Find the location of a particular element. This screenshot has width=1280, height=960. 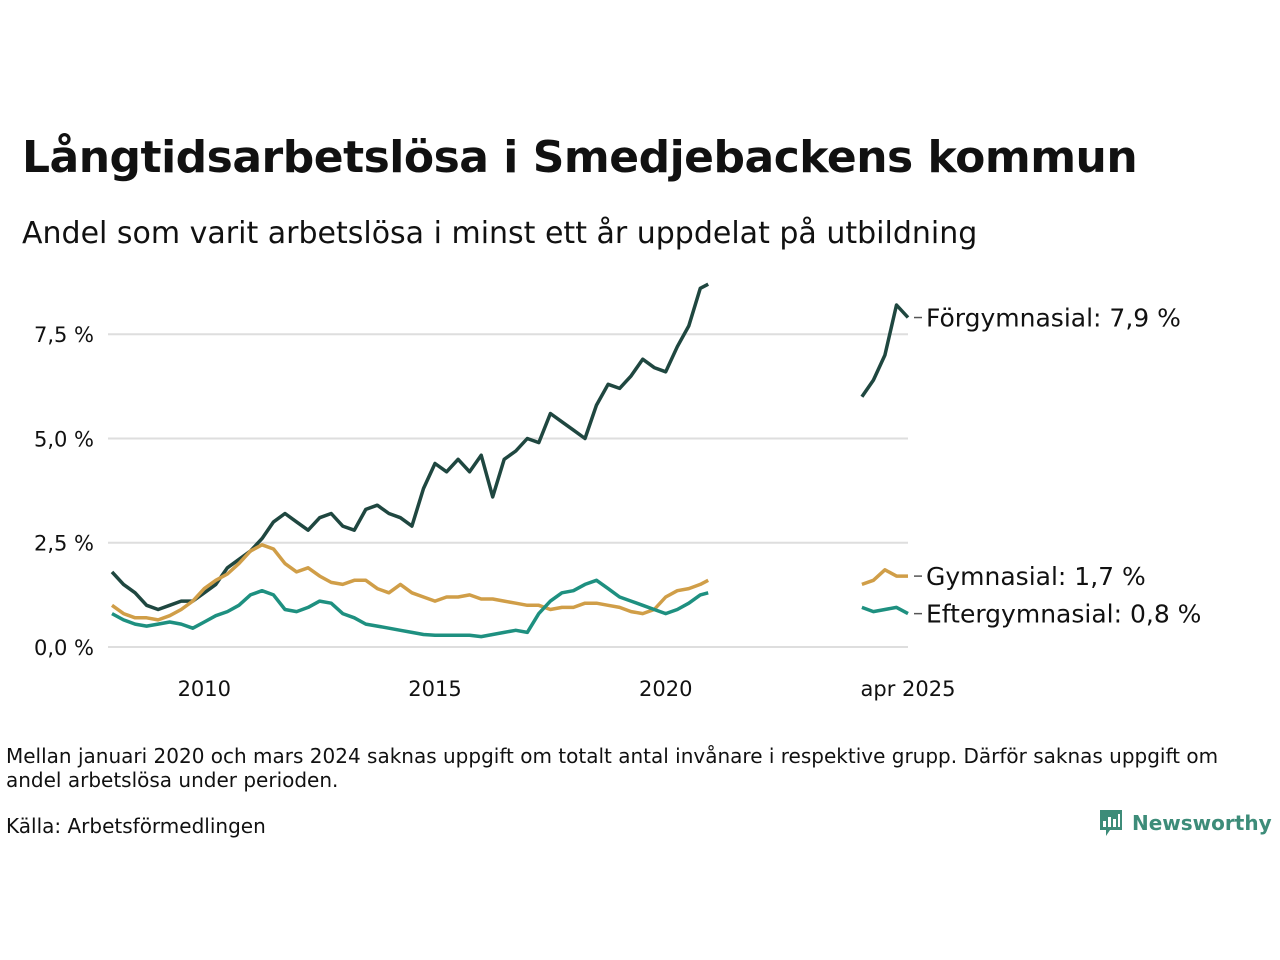

y-axis-ticks: 0,0 % 2,5 % 5,0 % 7,5 % is located at coordinates (64, 491).